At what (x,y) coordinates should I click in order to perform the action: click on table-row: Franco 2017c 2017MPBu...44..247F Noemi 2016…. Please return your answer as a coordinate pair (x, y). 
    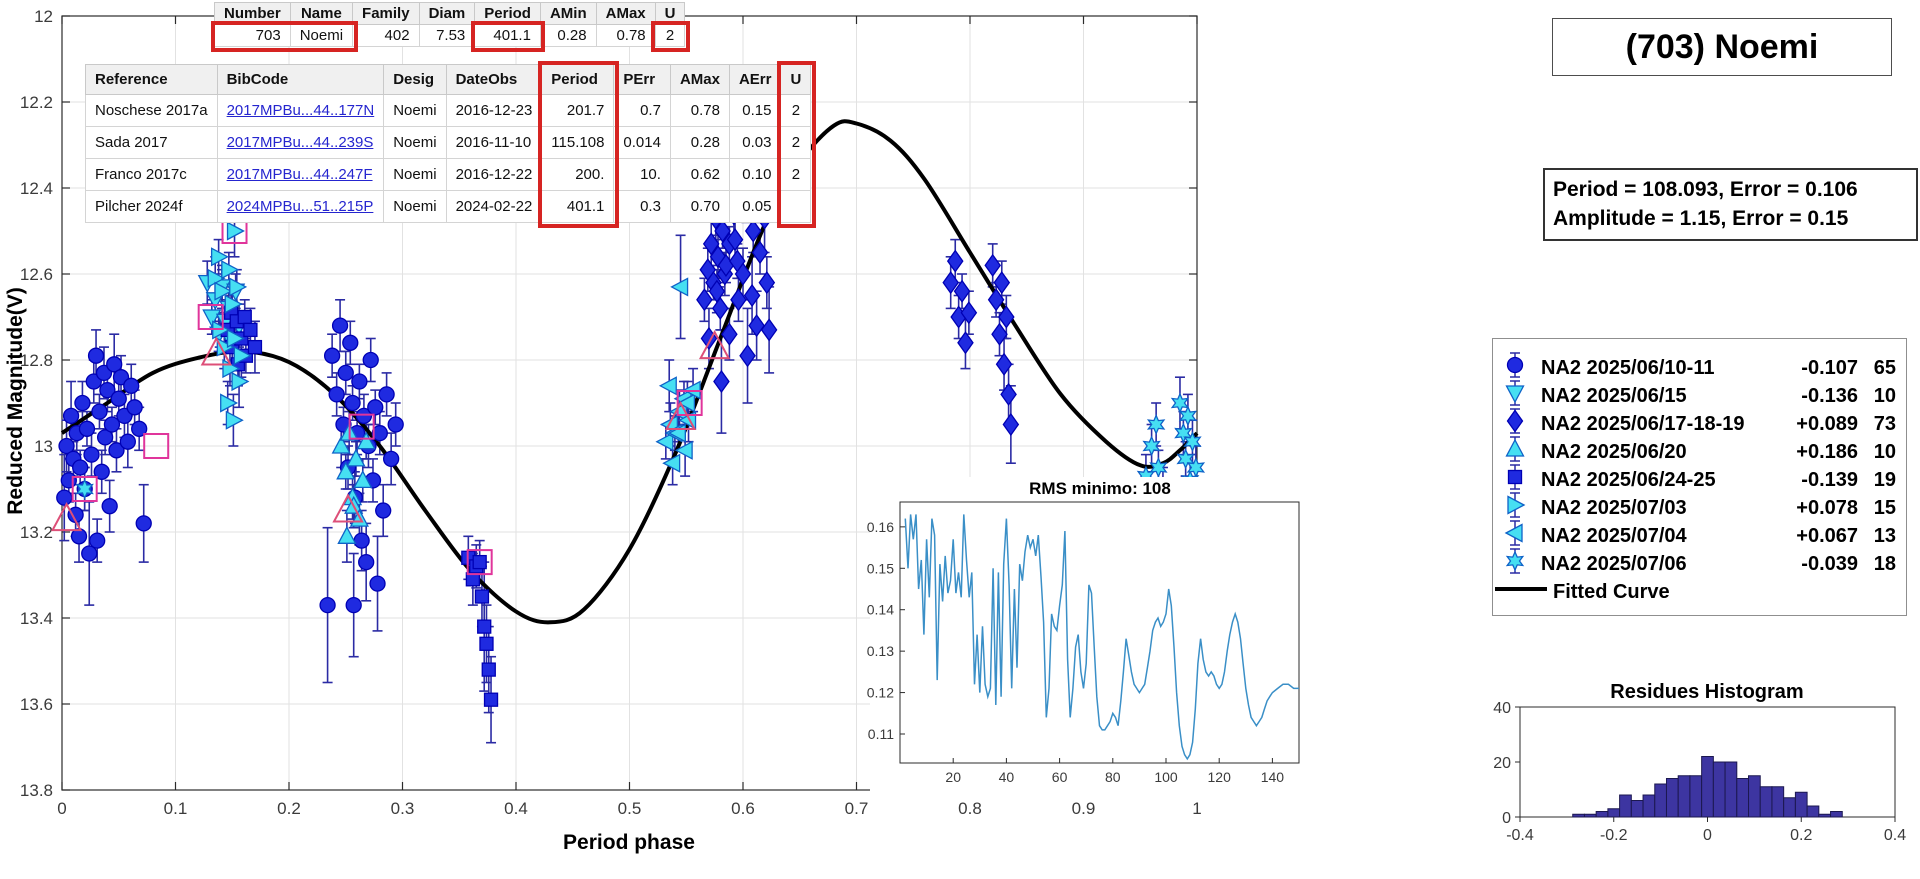
    Looking at the image, I should click on (448, 174).